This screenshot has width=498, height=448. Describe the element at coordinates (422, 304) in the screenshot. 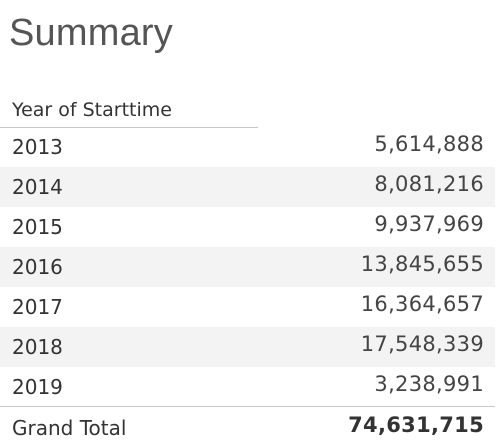

I see `value-cell: 16,364,657` at that location.